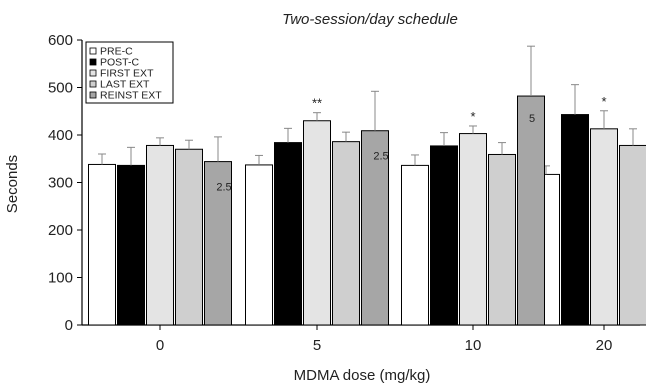  I want to click on bar-note-label: 5, so click(532, 119).